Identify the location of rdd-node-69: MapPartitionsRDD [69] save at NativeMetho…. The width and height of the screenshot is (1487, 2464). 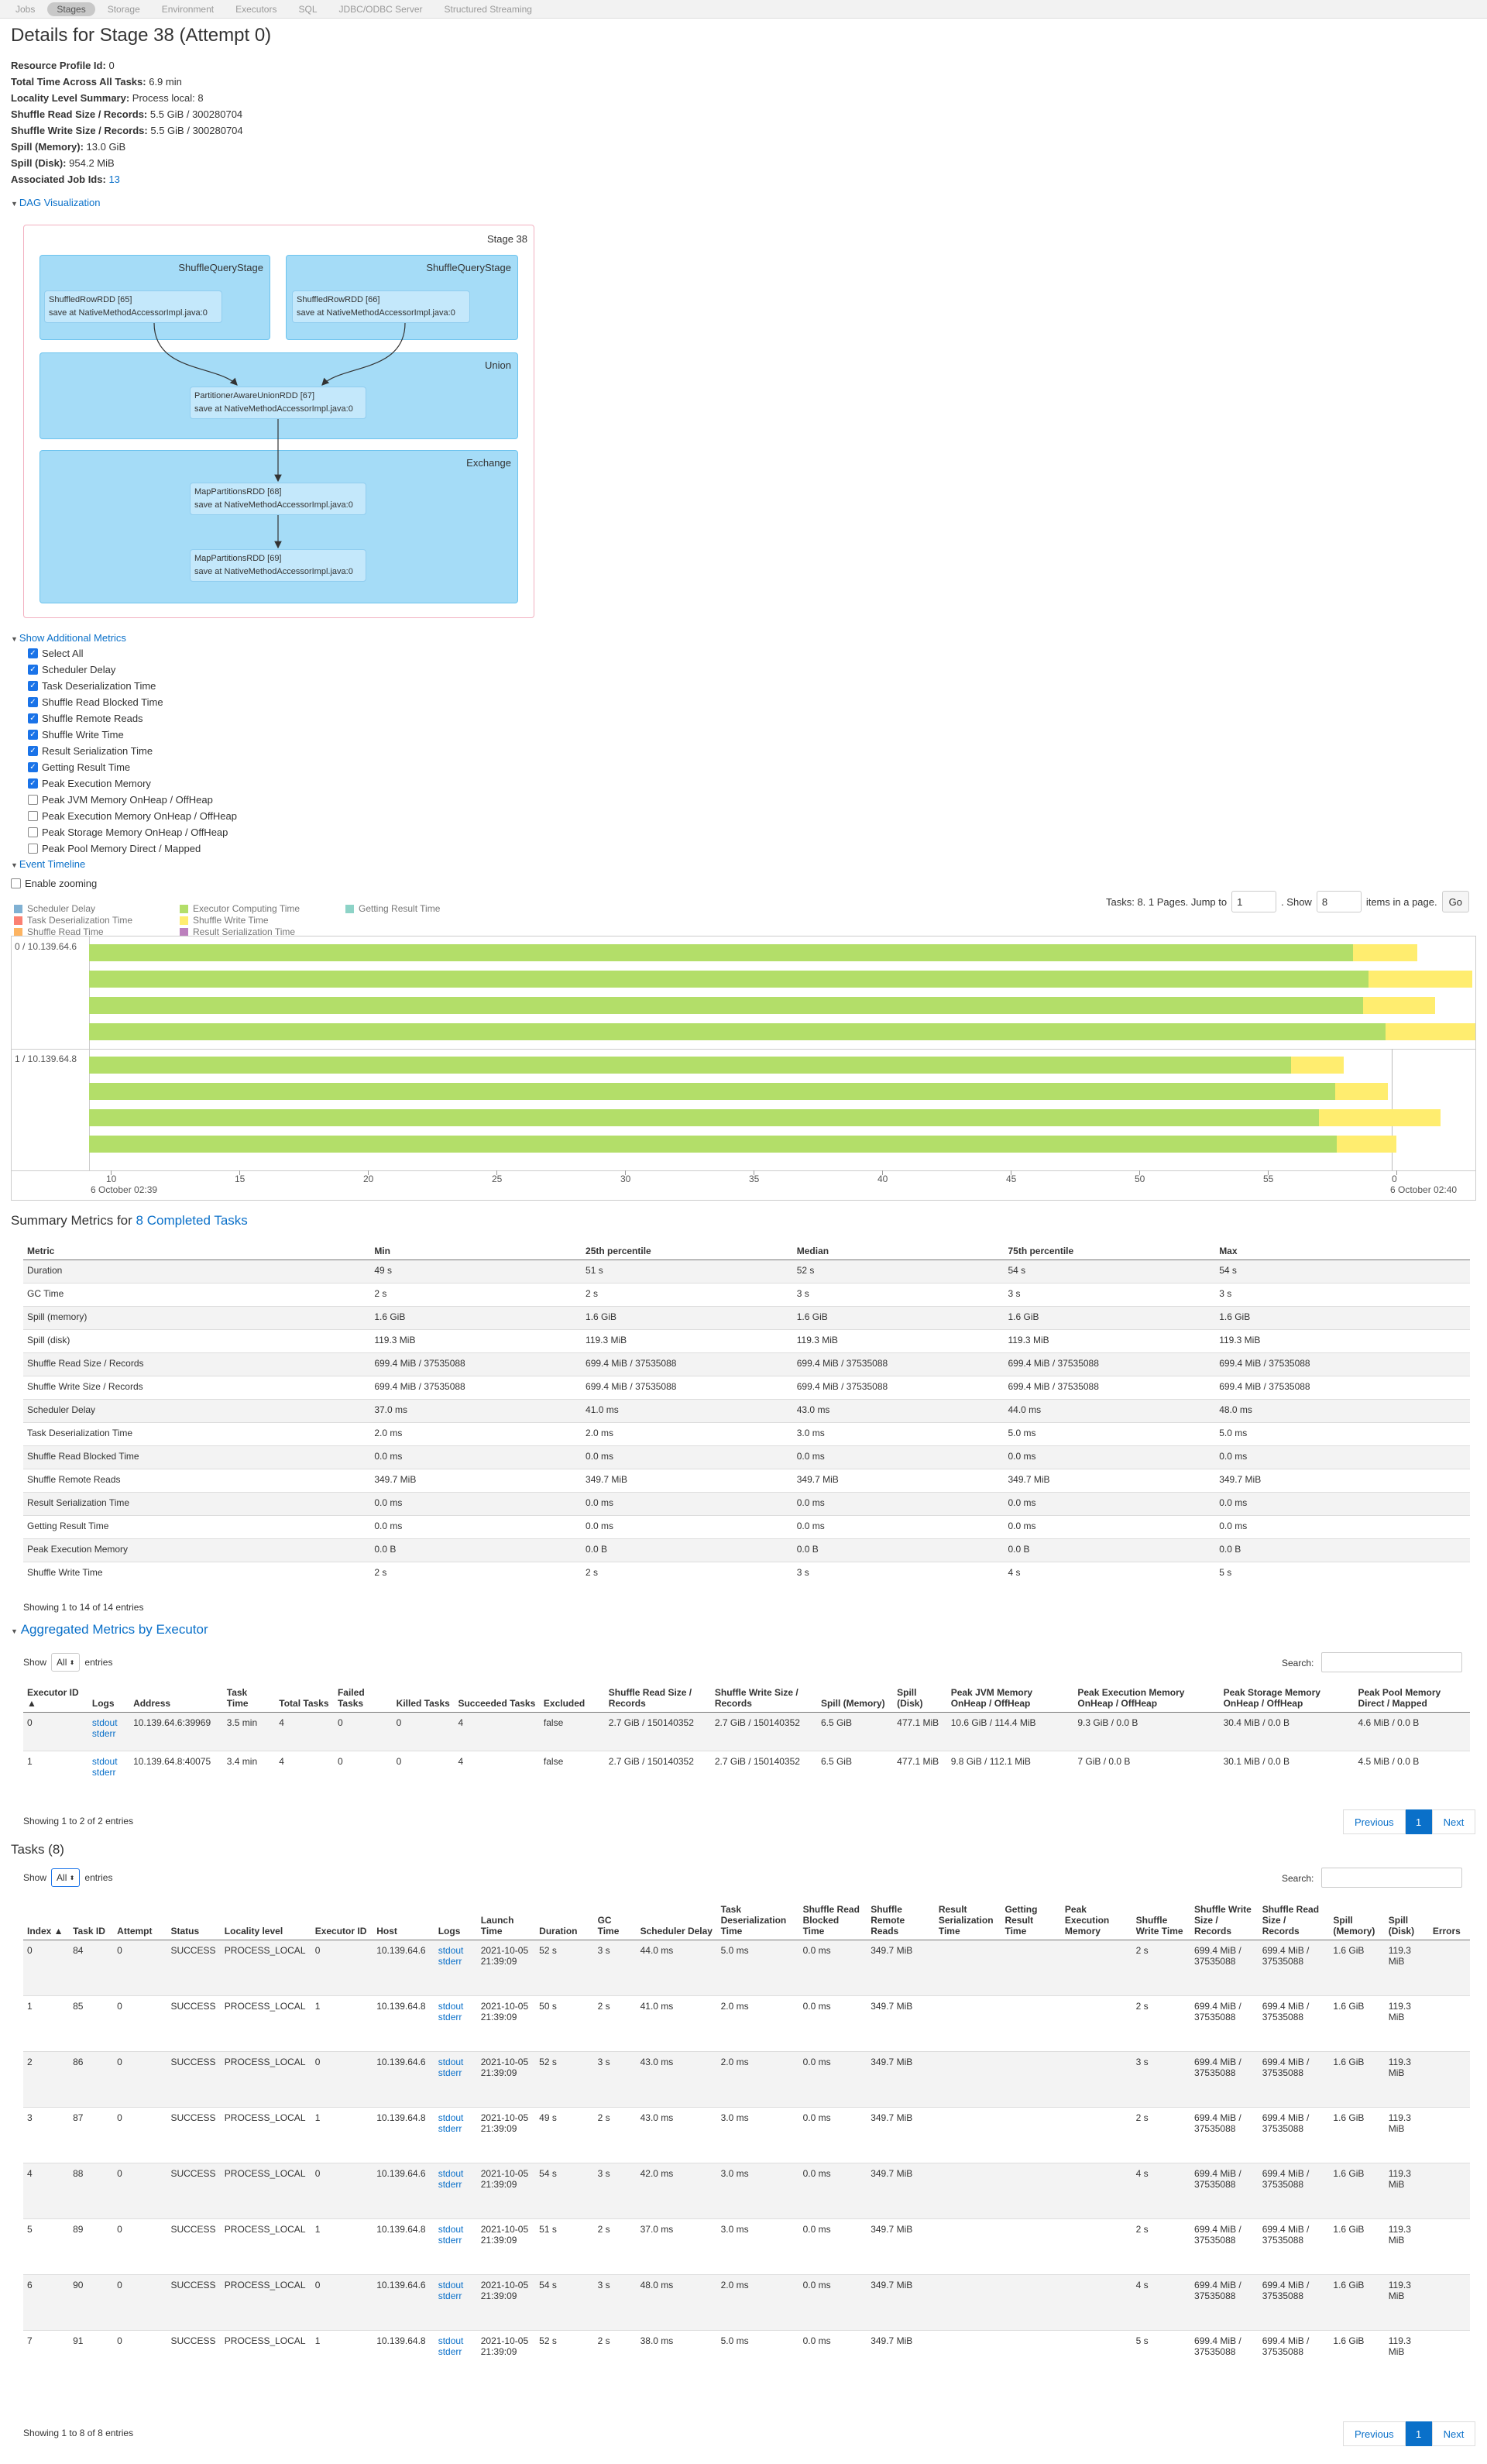
(278, 565).